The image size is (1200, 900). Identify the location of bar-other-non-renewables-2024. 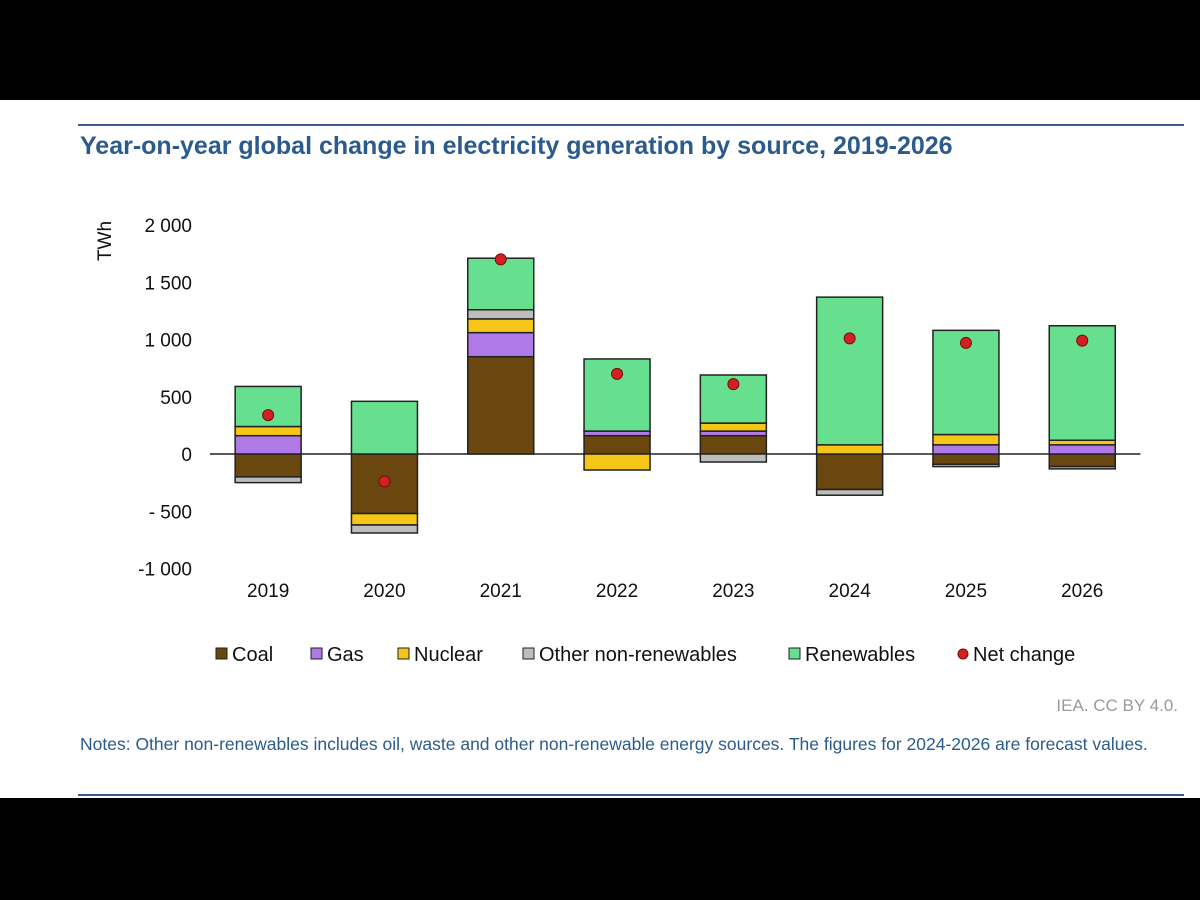
(849, 492).